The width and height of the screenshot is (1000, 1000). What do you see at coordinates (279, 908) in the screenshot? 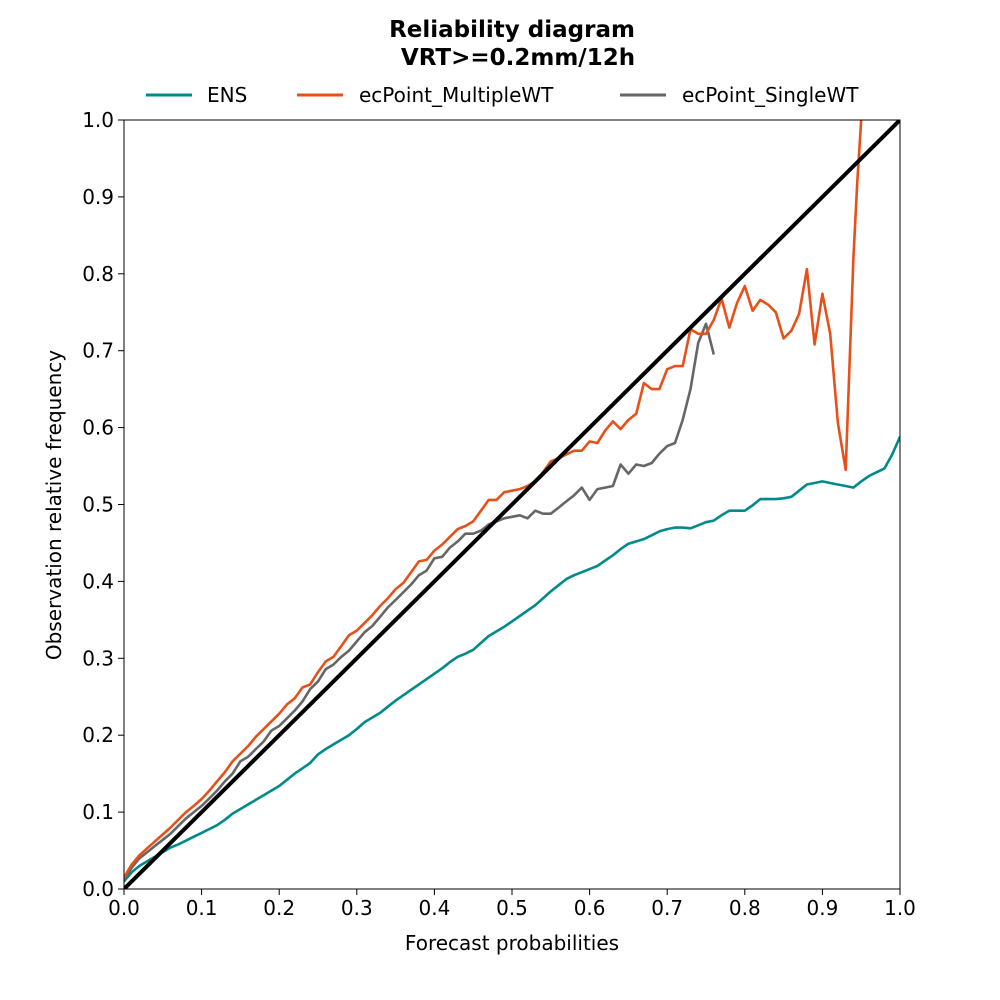
I see `x-tick-label: 0.2` at bounding box center [279, 908].